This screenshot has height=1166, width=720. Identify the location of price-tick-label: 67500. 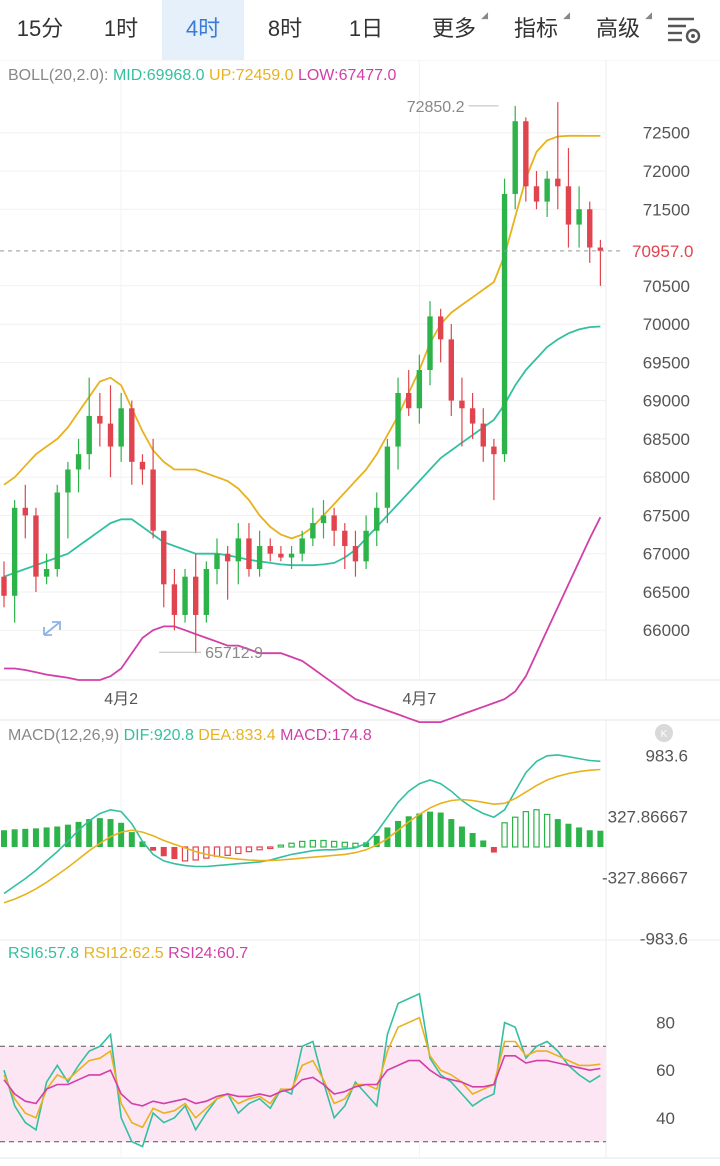
(666, 515).